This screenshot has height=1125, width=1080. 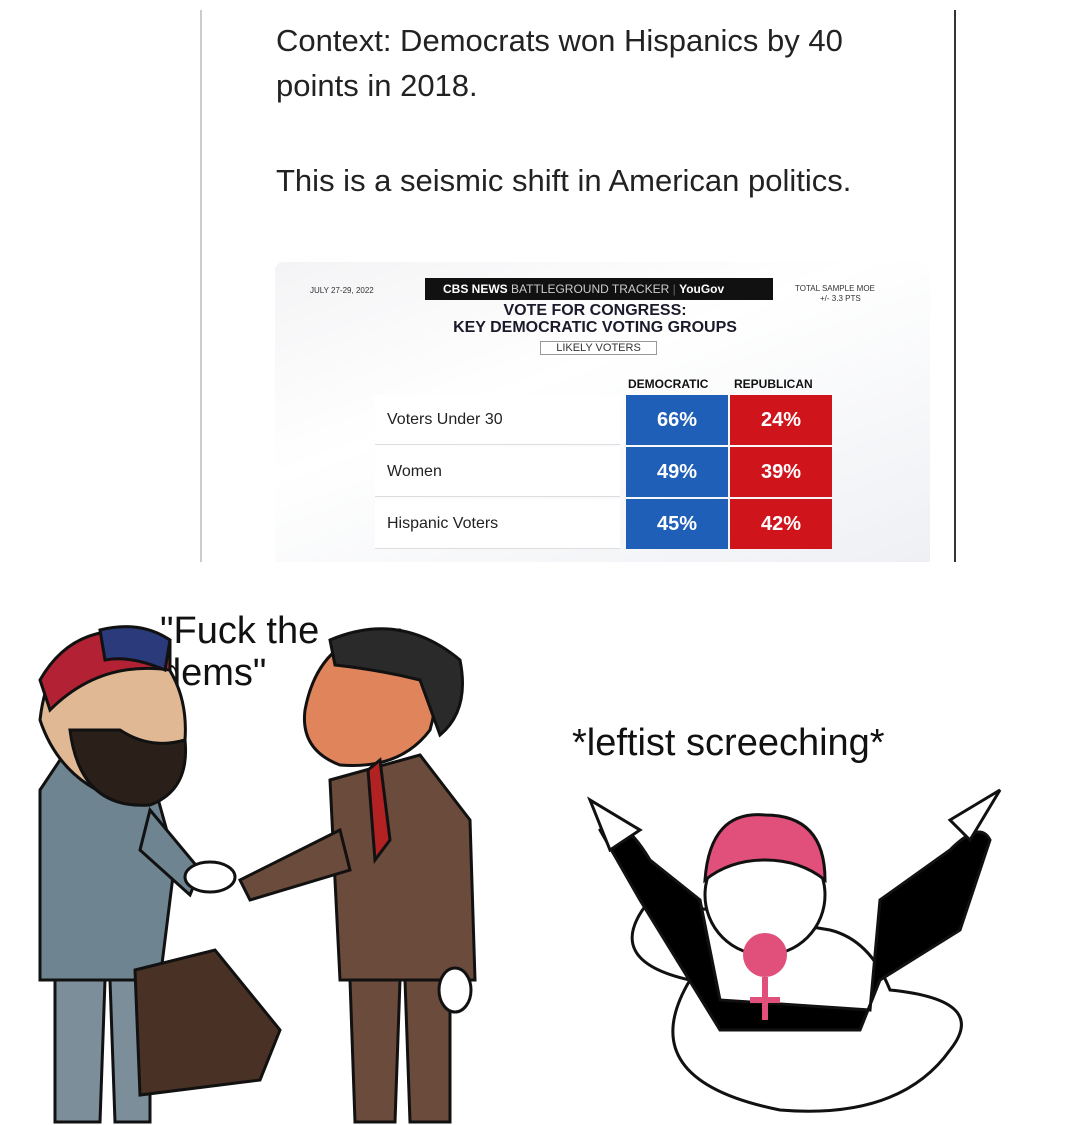 What do you see at coordinates (475, 289) in the screenshot?
I see `brand: CBS NEWS` at bounding box center [475, 289].